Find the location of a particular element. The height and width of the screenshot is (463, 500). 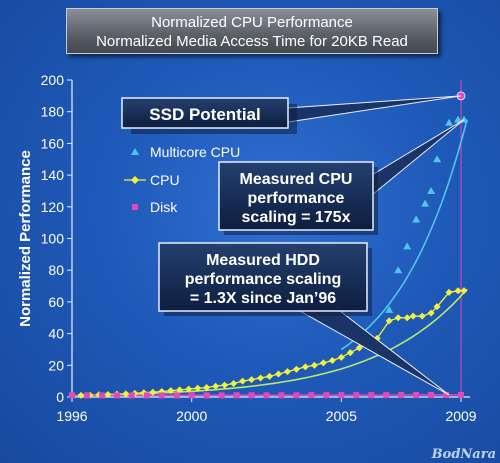

y-tick-label: 140 is located at coordinates (53, 175).